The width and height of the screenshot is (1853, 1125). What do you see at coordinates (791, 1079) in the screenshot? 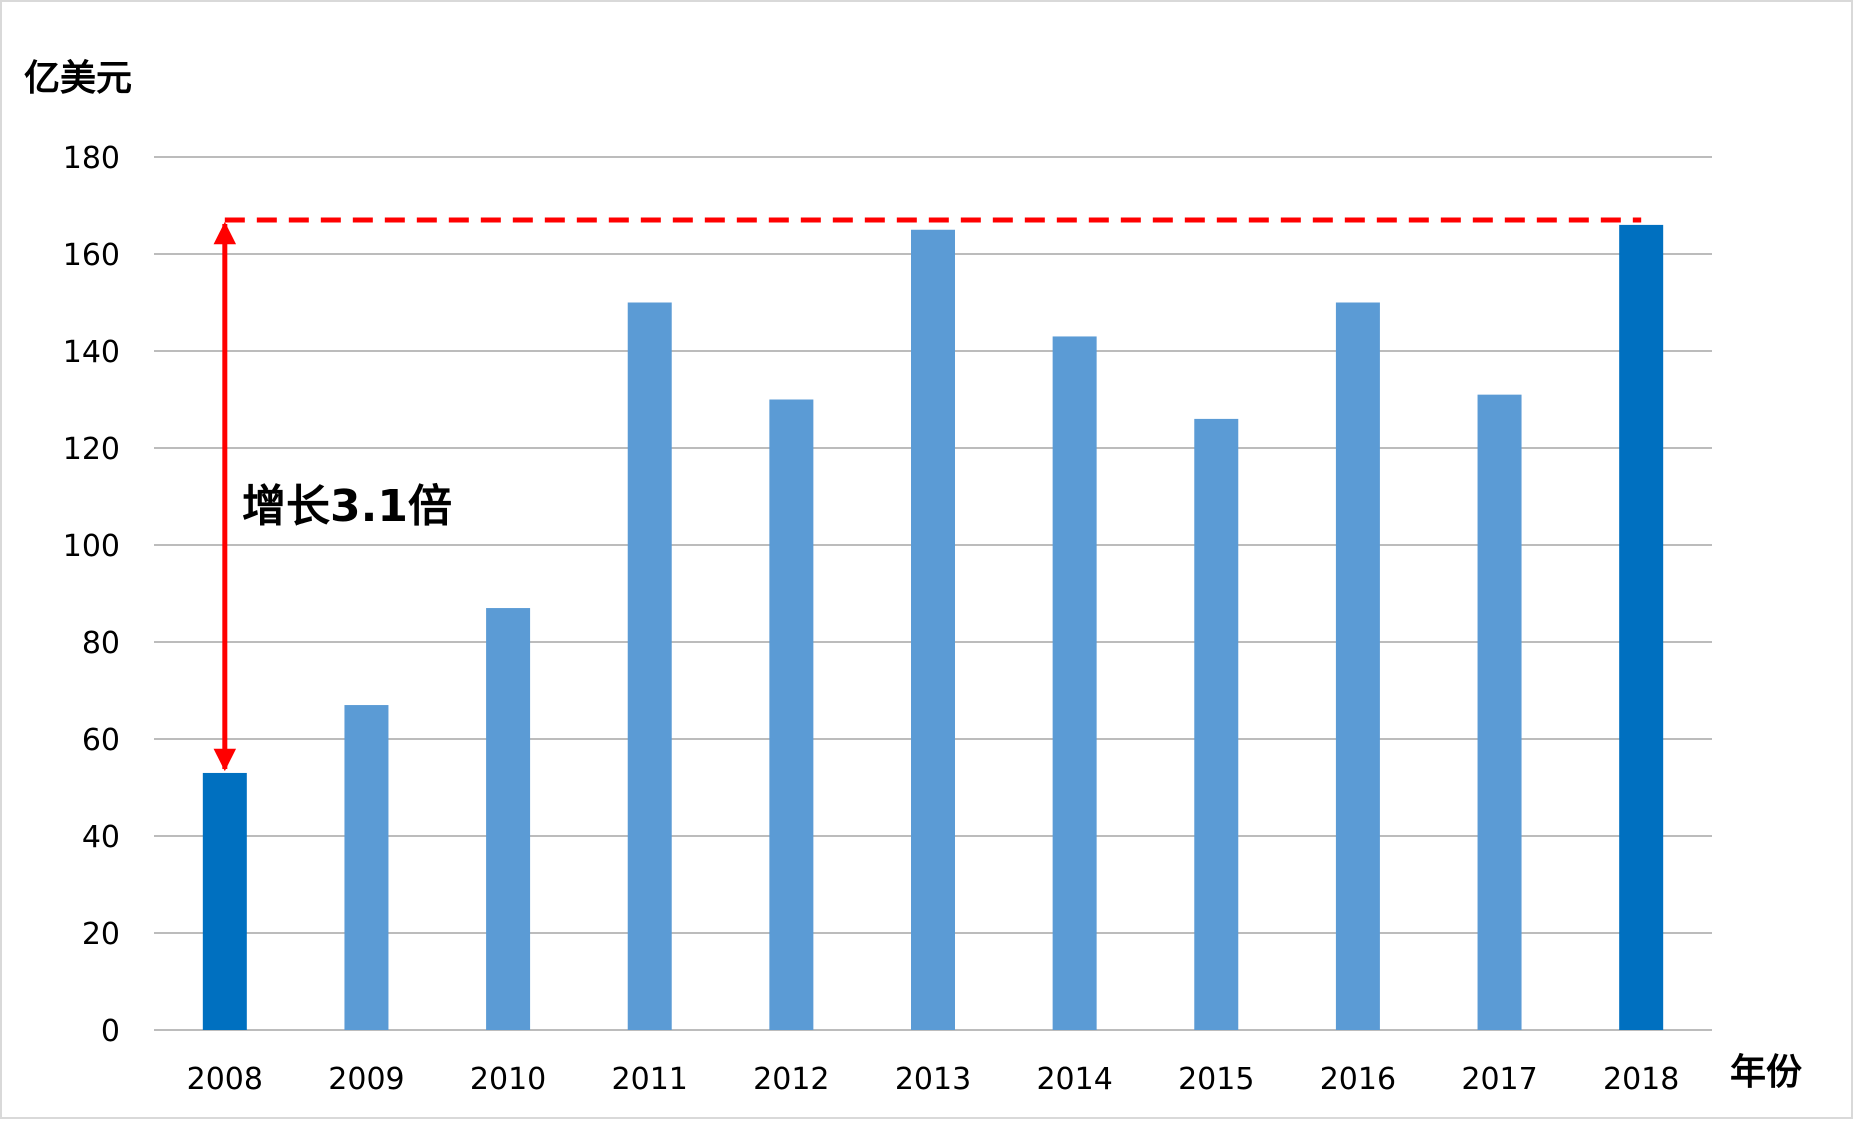
I see `x-tick-label: 2012` at bounding box center [791, 1079].